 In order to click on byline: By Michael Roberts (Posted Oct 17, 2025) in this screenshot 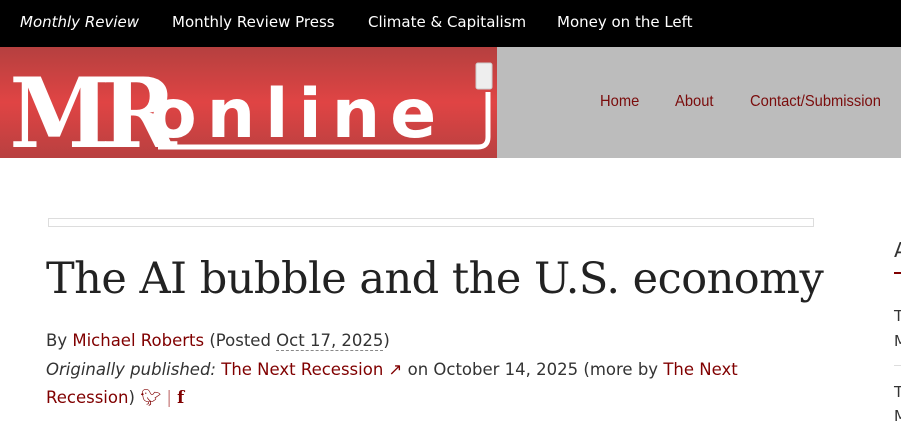, I will do `click(218, 341)`.